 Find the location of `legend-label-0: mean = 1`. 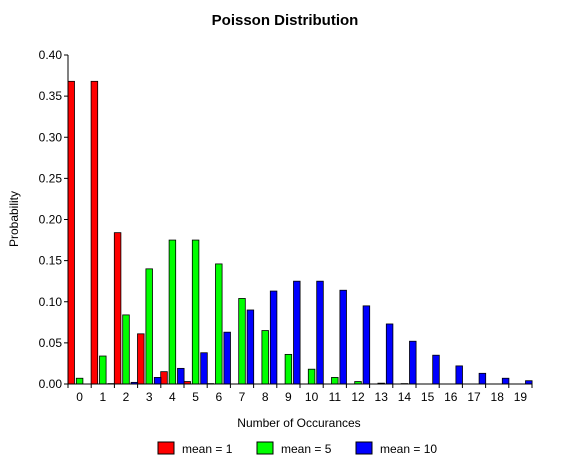

legend-label-0: mean = 1 is located at coordinates (207, 449).